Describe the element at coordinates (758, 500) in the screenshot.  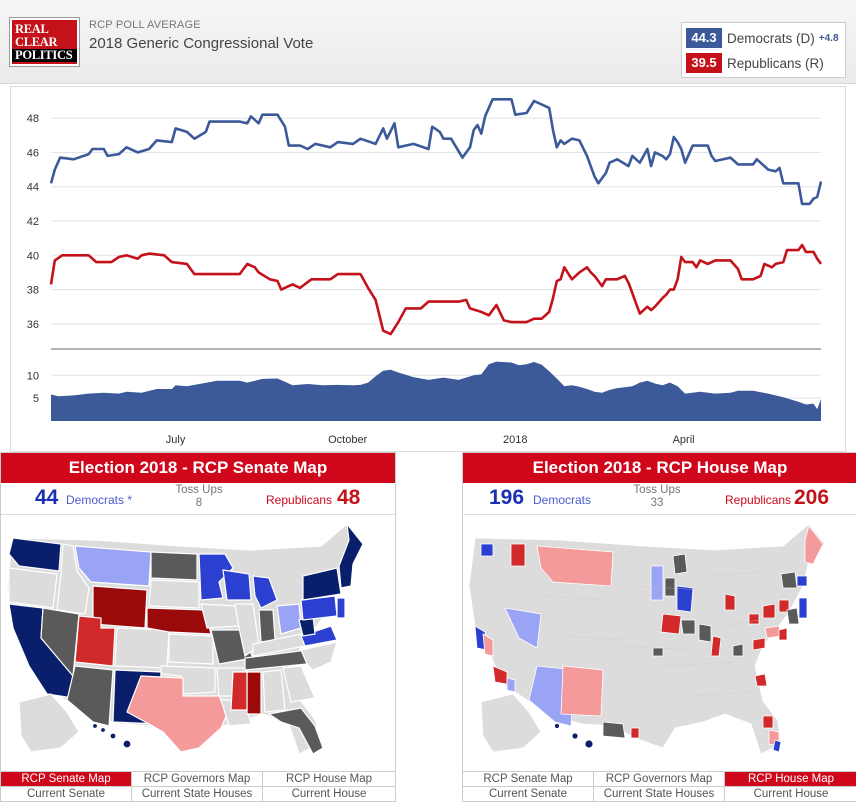
I see `house-rep-label: Republicans` at that location.